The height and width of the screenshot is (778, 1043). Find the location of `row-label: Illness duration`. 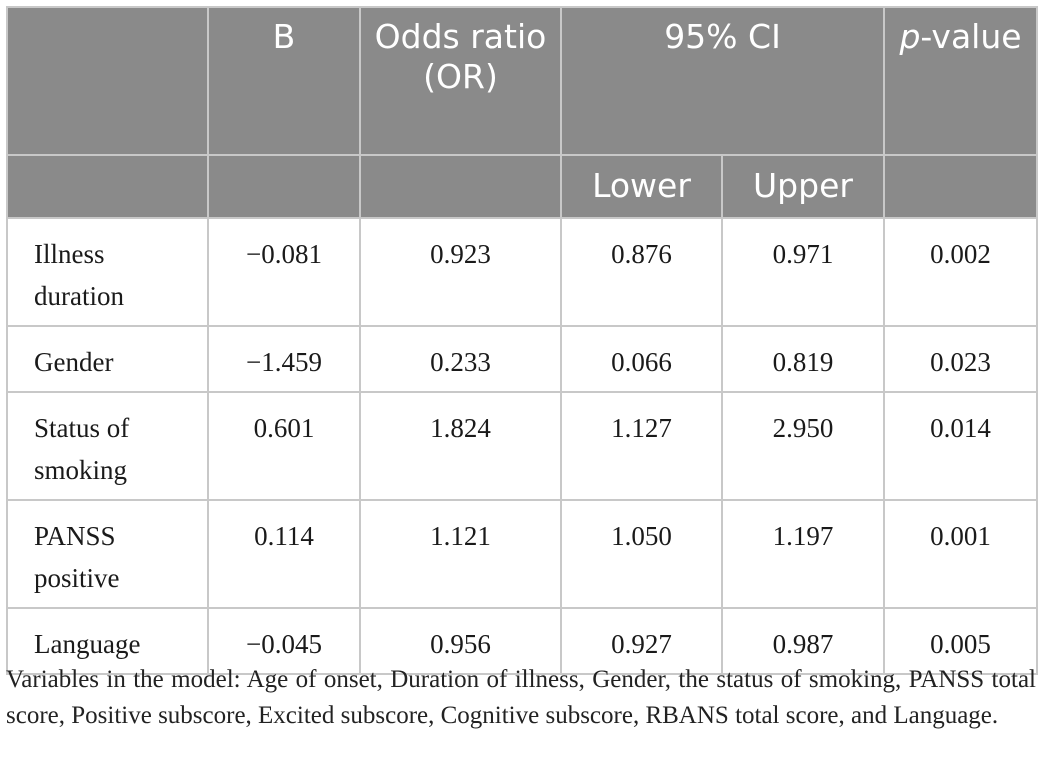

row-label: Illness duration is located at coordinates (107, 272).